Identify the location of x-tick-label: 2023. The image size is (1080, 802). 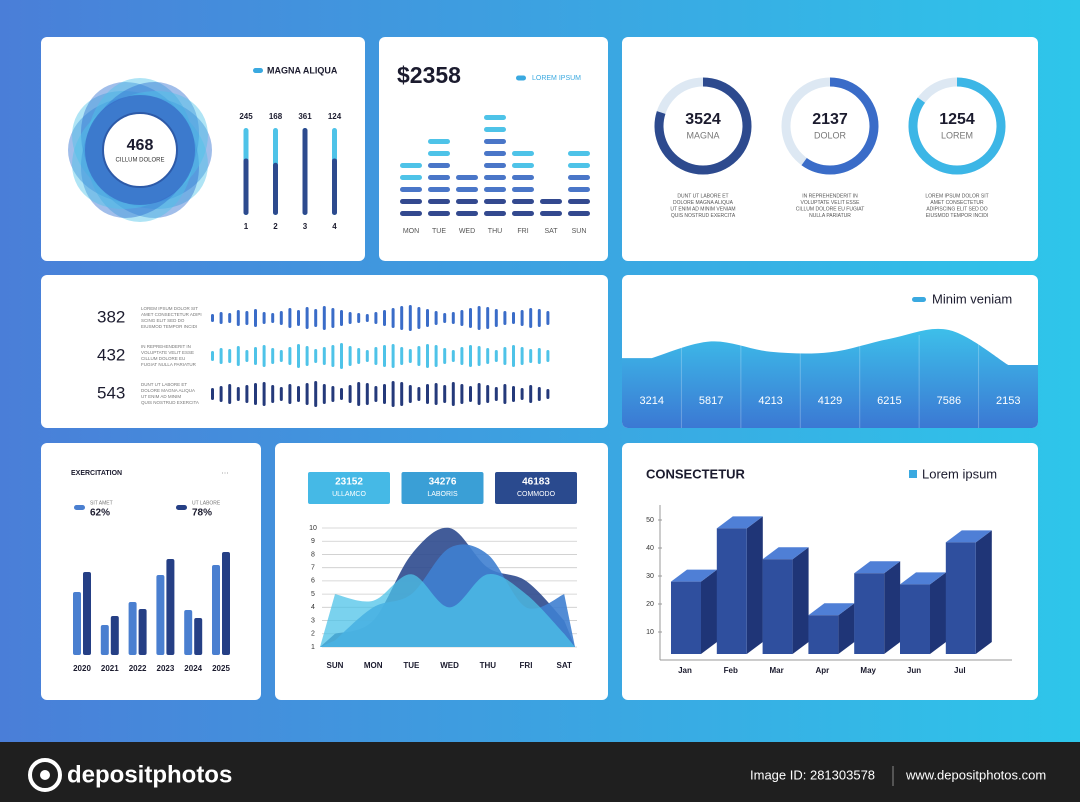
(166, 668).